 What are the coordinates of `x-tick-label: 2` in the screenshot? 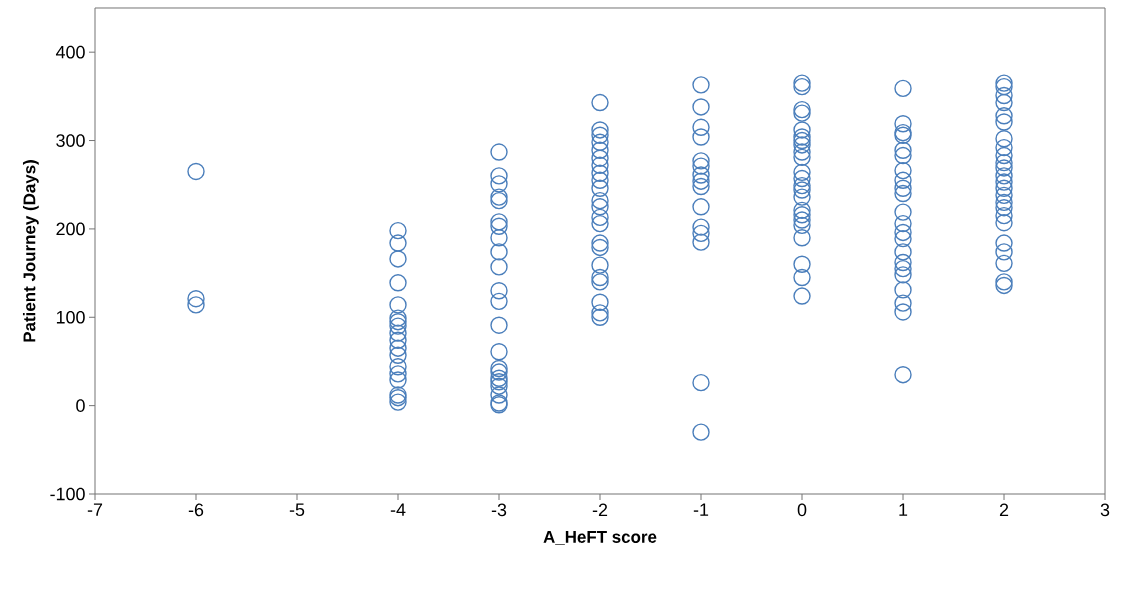 It's located at (1004, 510).